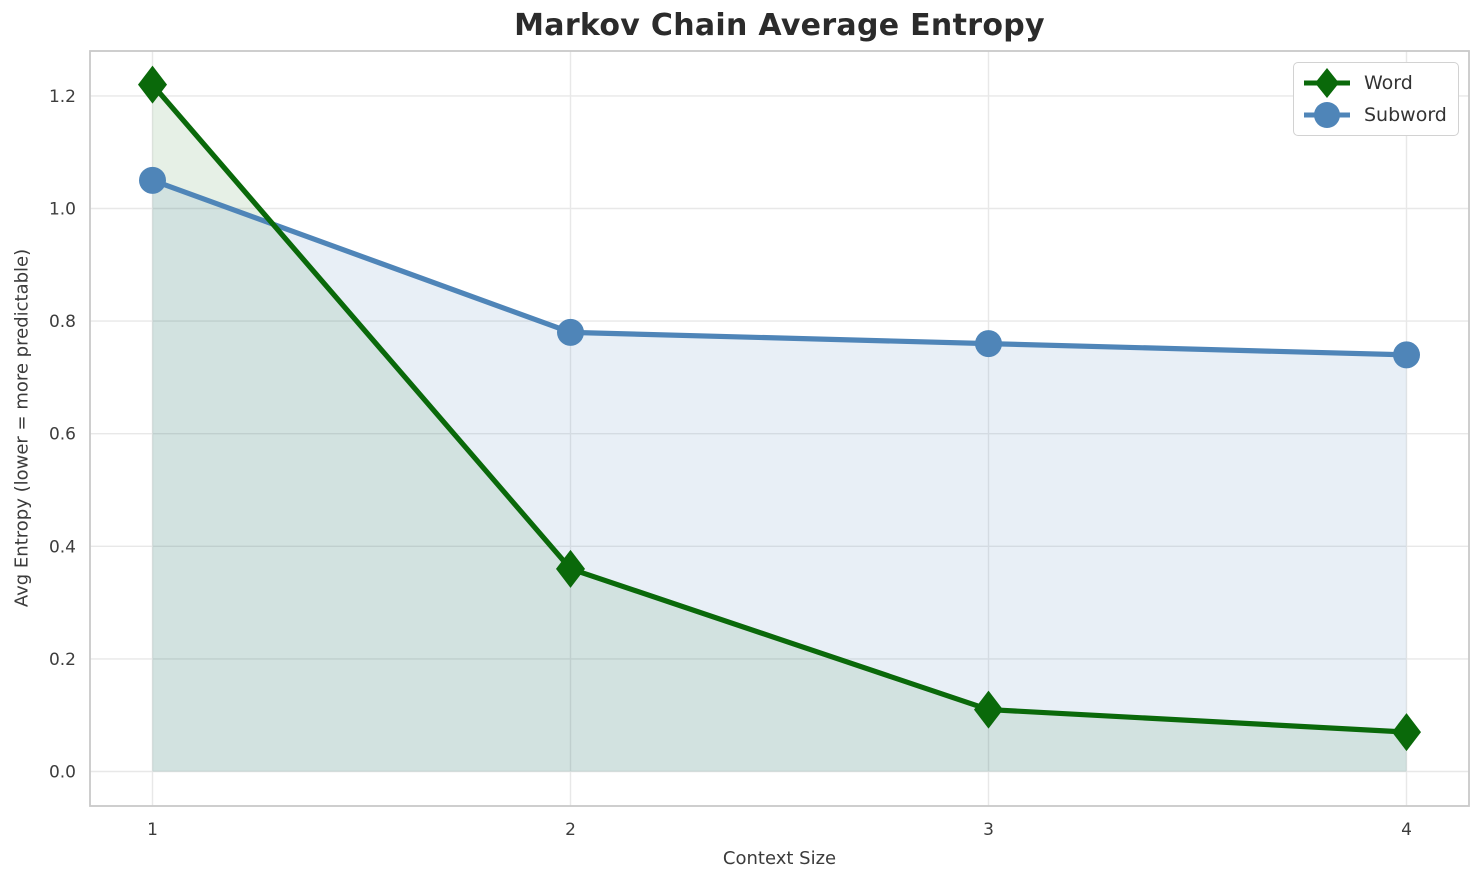 Image resolution: width=1484 pixels, height=885 pixels. I want to click on y-tick-label: 0.6, so click(62, 435).